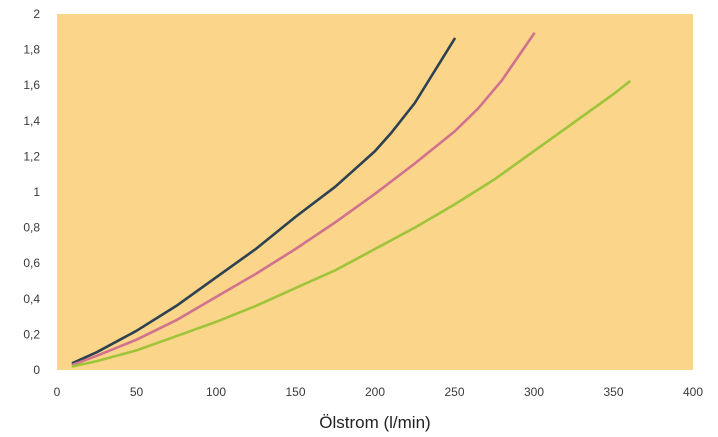 The image size is (718, 437). I want to click on y-tick-label: 1, so click(36, 192).